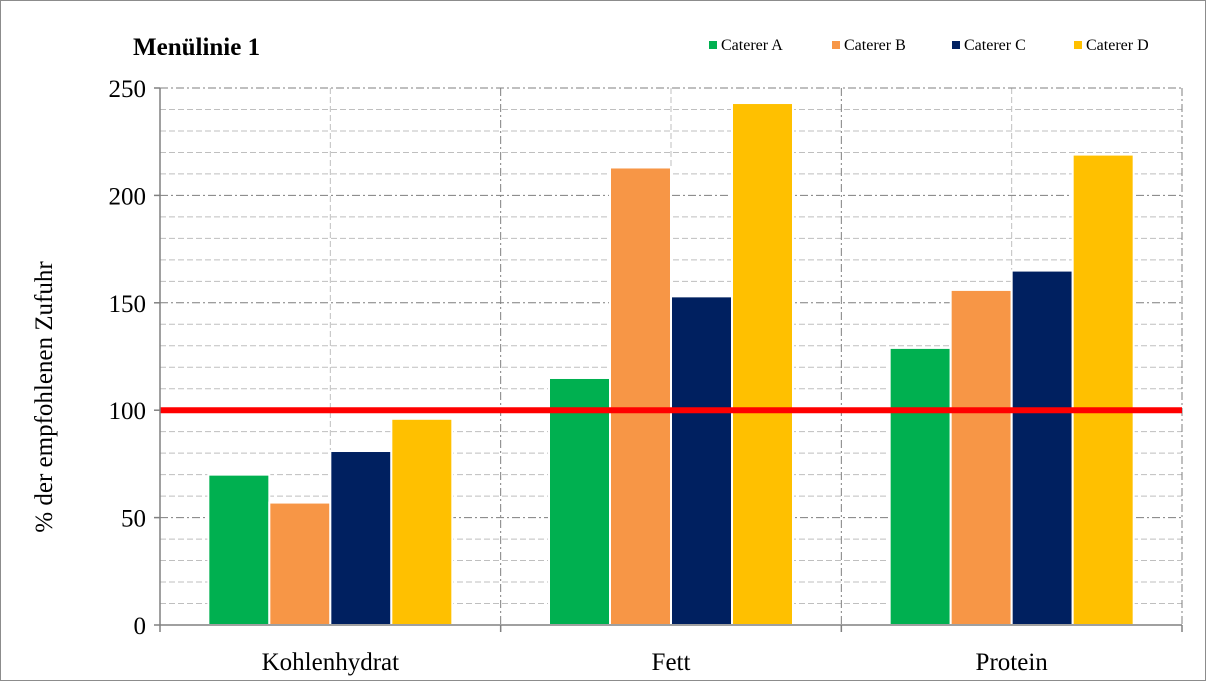 This screenshot has height=681, width=1206. I want to click on chart-title: Menülinie 1, so click(196, 47).